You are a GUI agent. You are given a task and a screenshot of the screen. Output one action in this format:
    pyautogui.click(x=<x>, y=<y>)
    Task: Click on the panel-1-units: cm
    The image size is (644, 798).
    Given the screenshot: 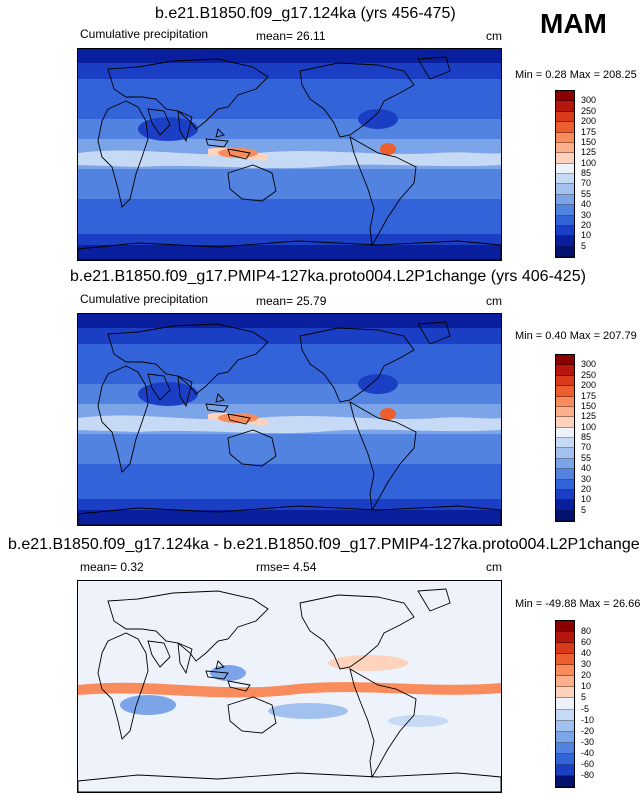 What is the action you would take?
    pyautogui.click(x=494, y=36)
    